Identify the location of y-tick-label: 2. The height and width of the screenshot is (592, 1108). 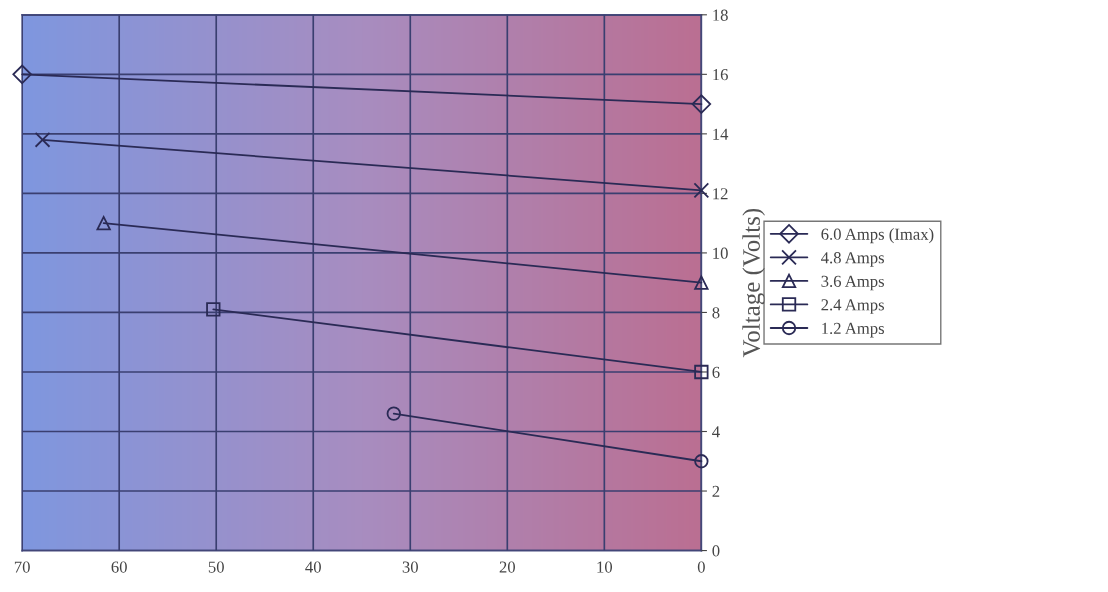
(716, 491).